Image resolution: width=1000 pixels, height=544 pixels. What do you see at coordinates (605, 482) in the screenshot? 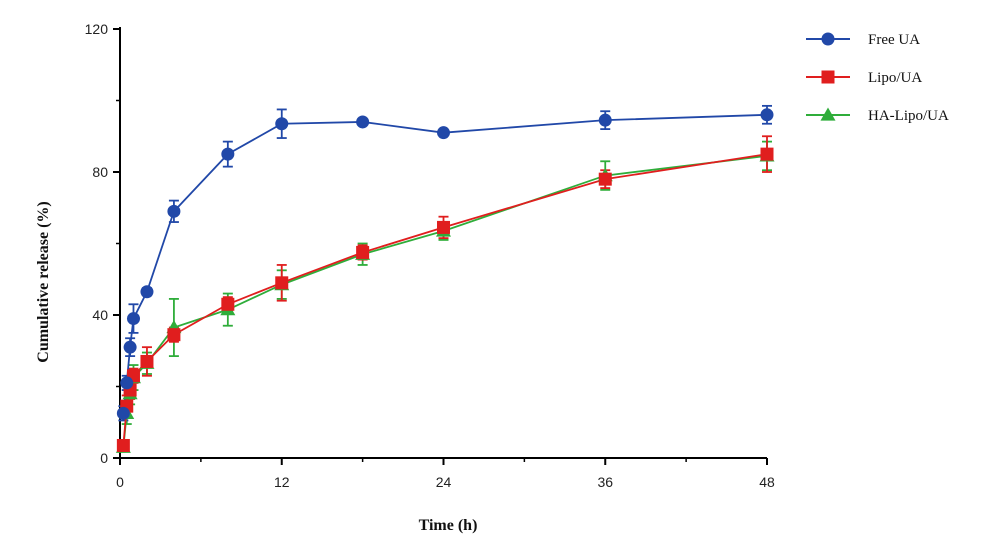
I see `x-tick-label: 36` at bounding box center [605, 482].